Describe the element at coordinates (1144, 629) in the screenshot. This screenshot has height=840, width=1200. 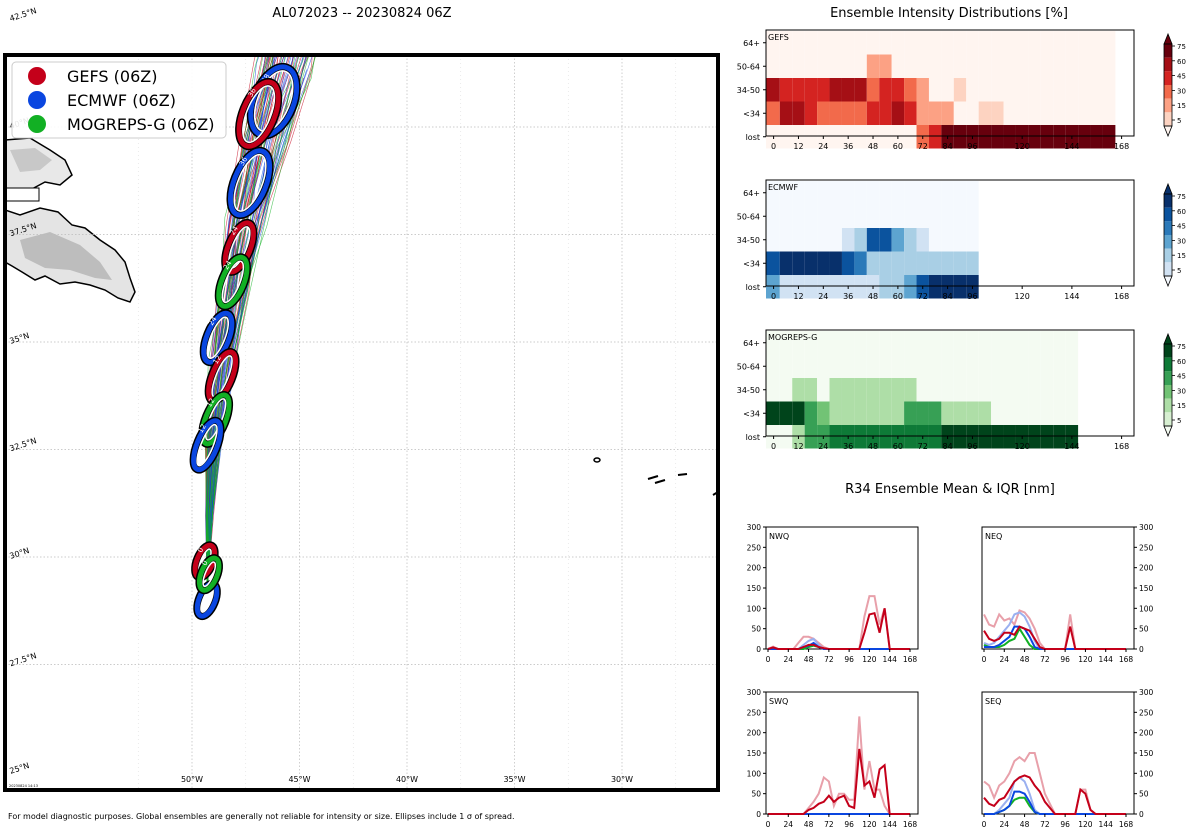
I see `r34-y-label: 50` at that location.